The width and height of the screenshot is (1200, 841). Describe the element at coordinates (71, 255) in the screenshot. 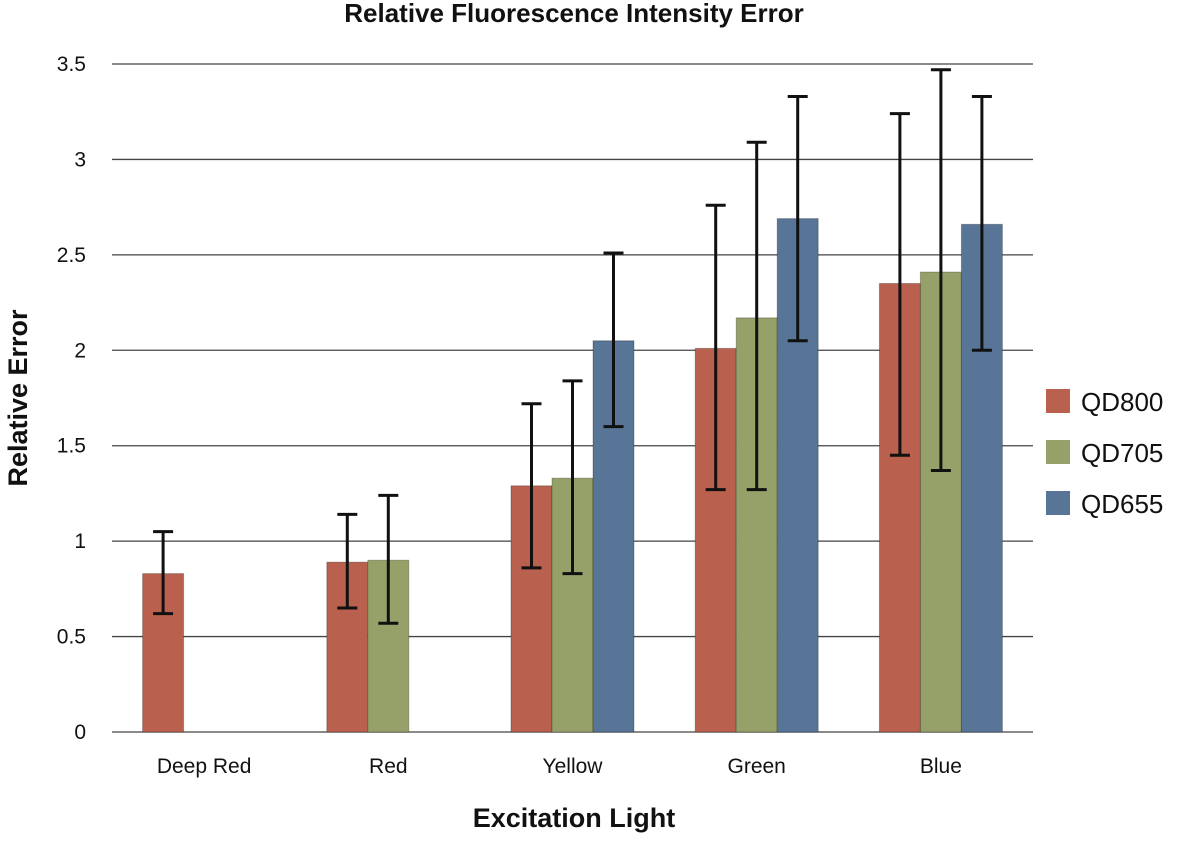

I see `y-tick-label: 2.5` at that location.